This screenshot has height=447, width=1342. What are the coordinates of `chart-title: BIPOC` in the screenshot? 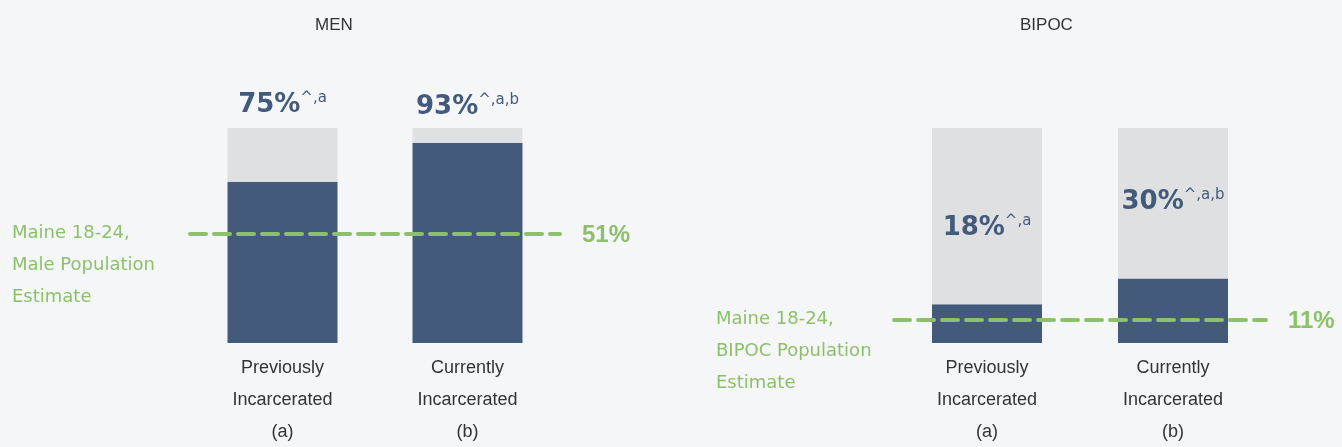 It's located at (1046, 24).